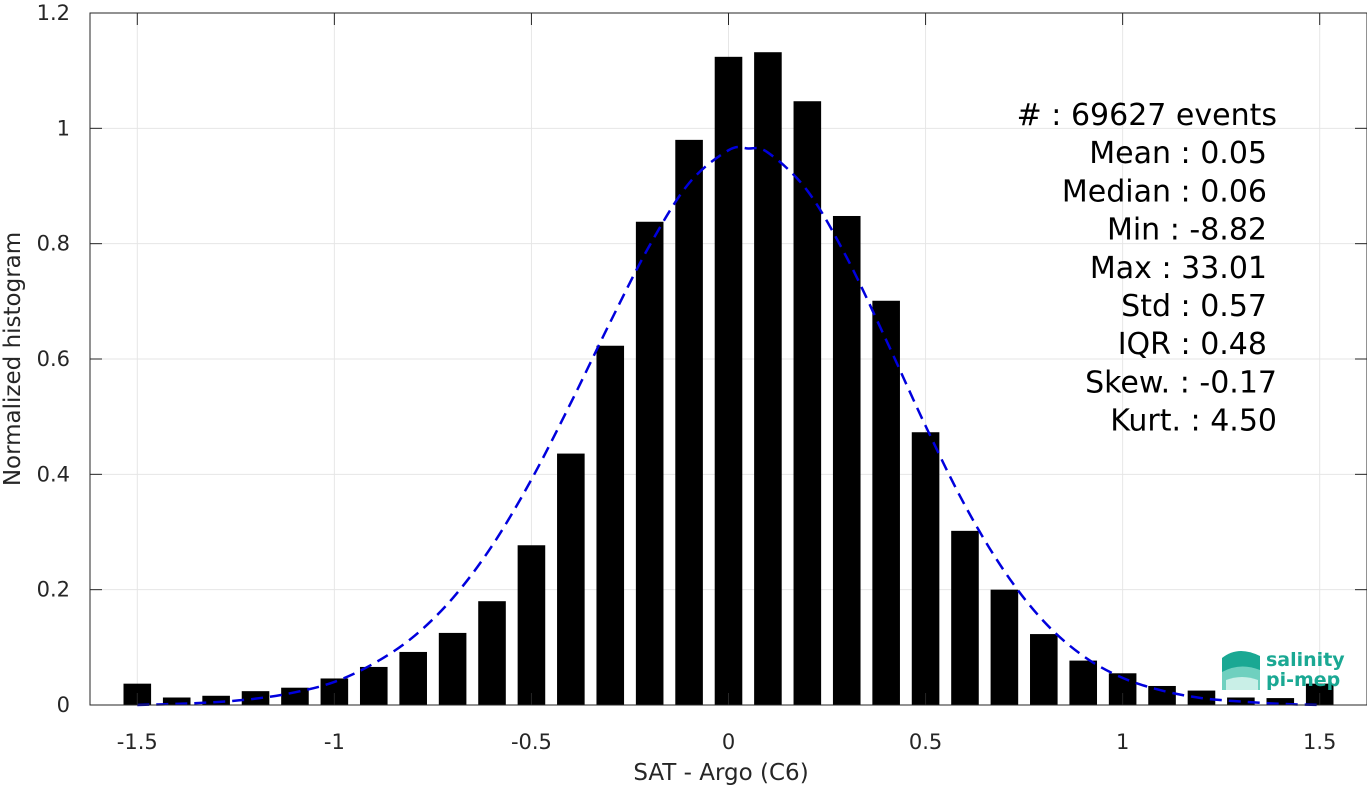 This screenshot has width=1367, height=787. What do you see at coordinates (1192, 344) in the screenshot?
I see `stats-line: IQR : 0.48` at bounding box center [1192, 344].